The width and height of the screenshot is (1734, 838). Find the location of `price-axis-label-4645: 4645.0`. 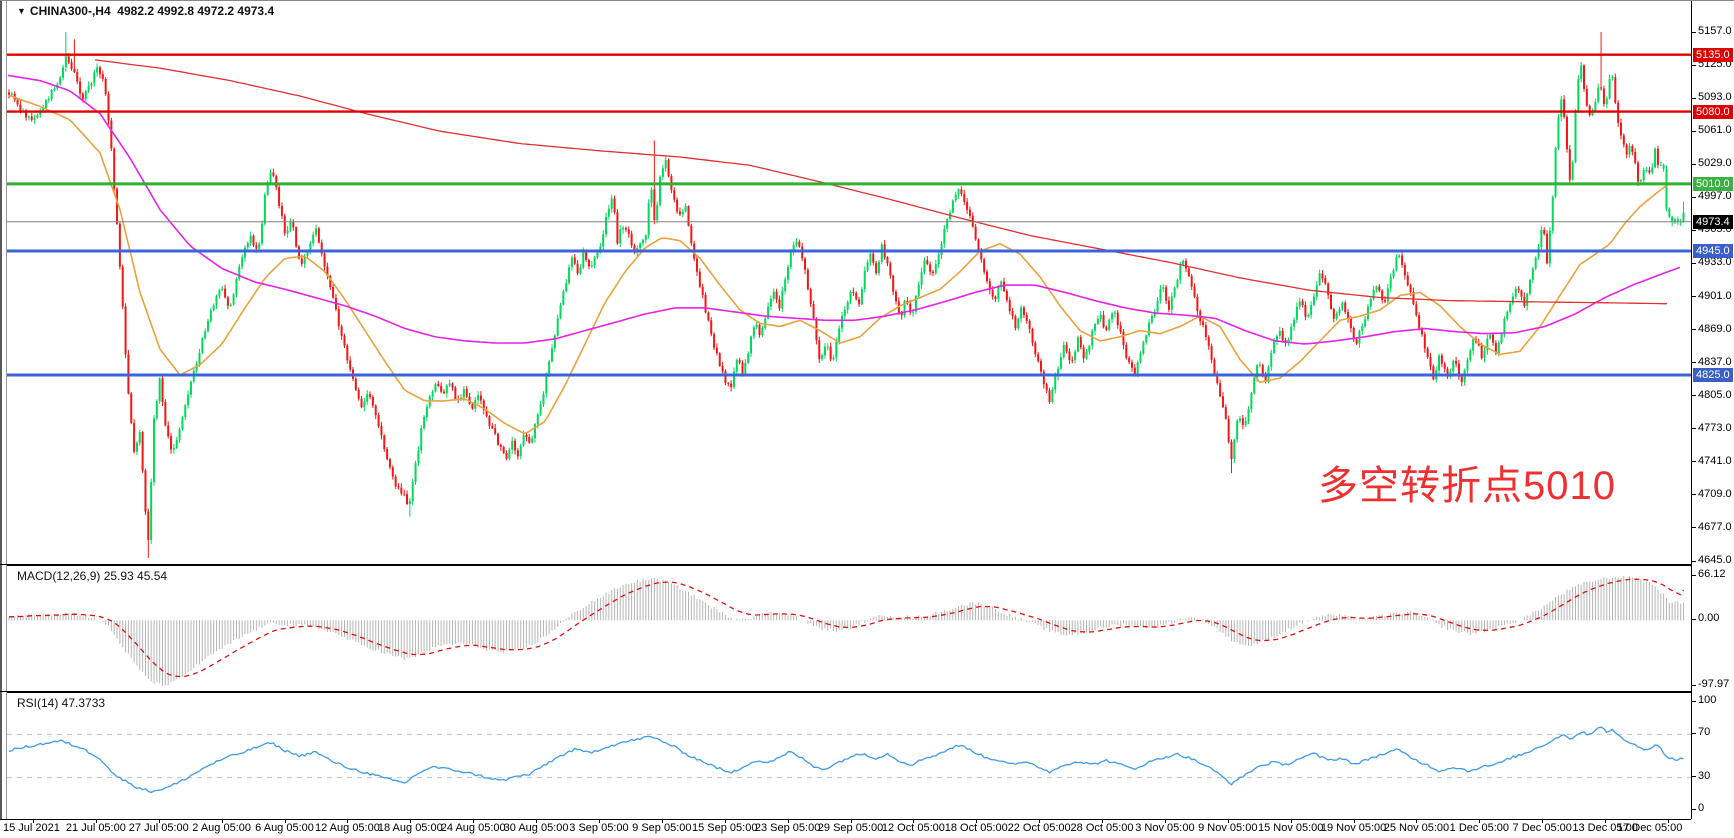

price-axis-label-4645: 4645.0 is located at coordinates (1715, 560).